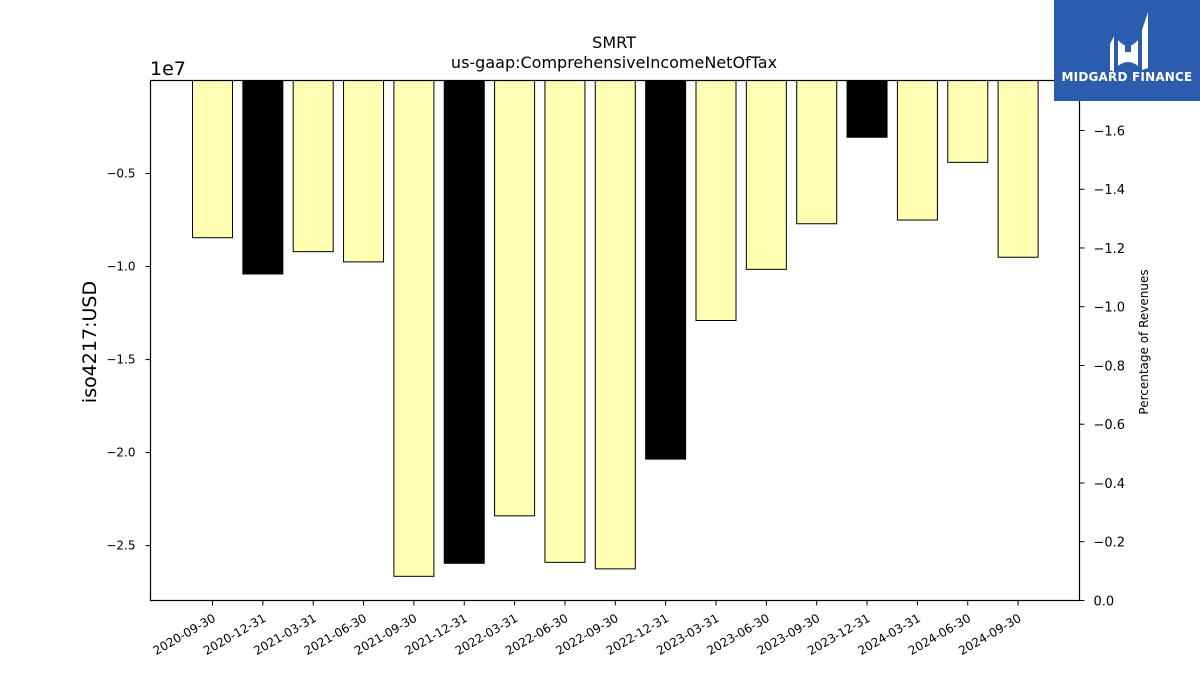 The image size is (1200, 675). Describe the element at coordinates (1104, 602) in the screenshot. I see `y2-tick-label: 0.0` at that location.